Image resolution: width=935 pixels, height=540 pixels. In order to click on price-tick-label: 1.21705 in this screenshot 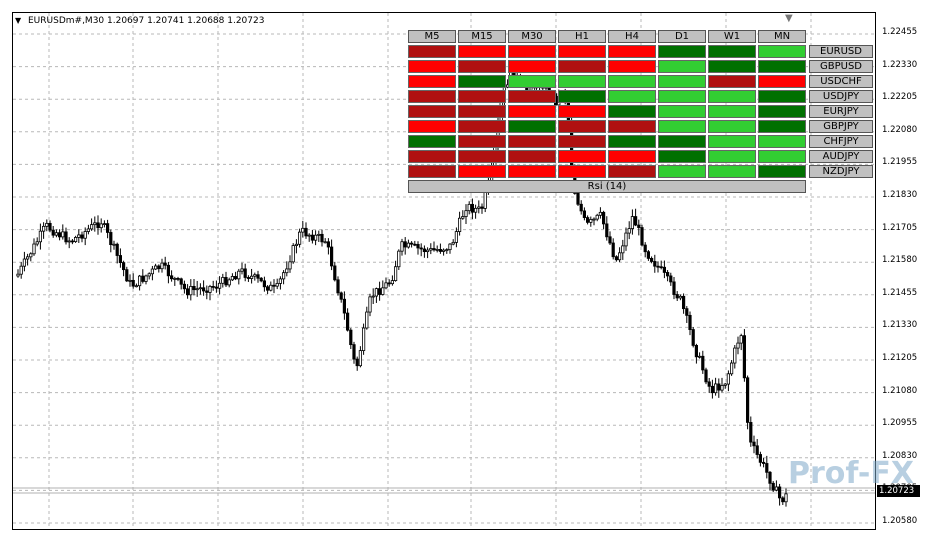, I will do `click(900, 227)`.